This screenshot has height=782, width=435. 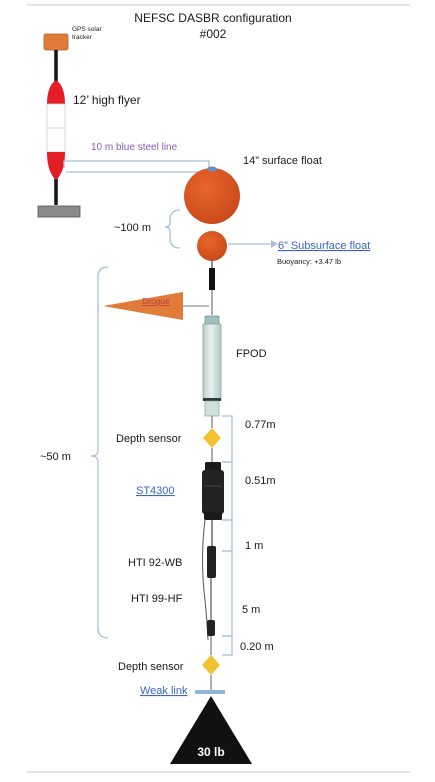 I want to click on surface-float-cap, so click(x=212, y=169).